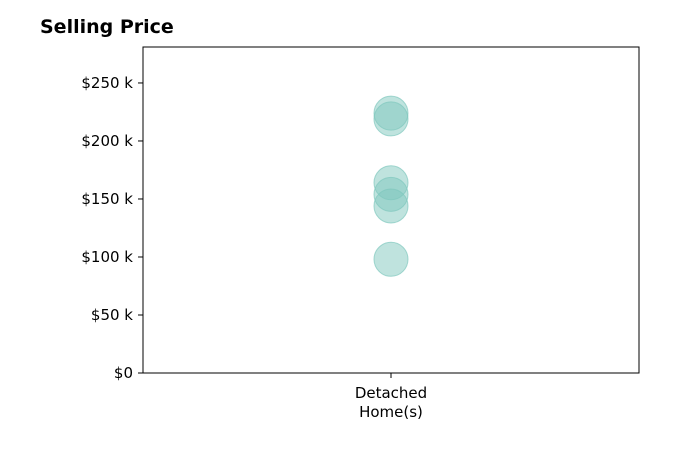 The image size is (679, 466). Describe the element at coordinates (391, 402) in the screenshot. I see `x-tick-label: Detached Home(s)` at that location.